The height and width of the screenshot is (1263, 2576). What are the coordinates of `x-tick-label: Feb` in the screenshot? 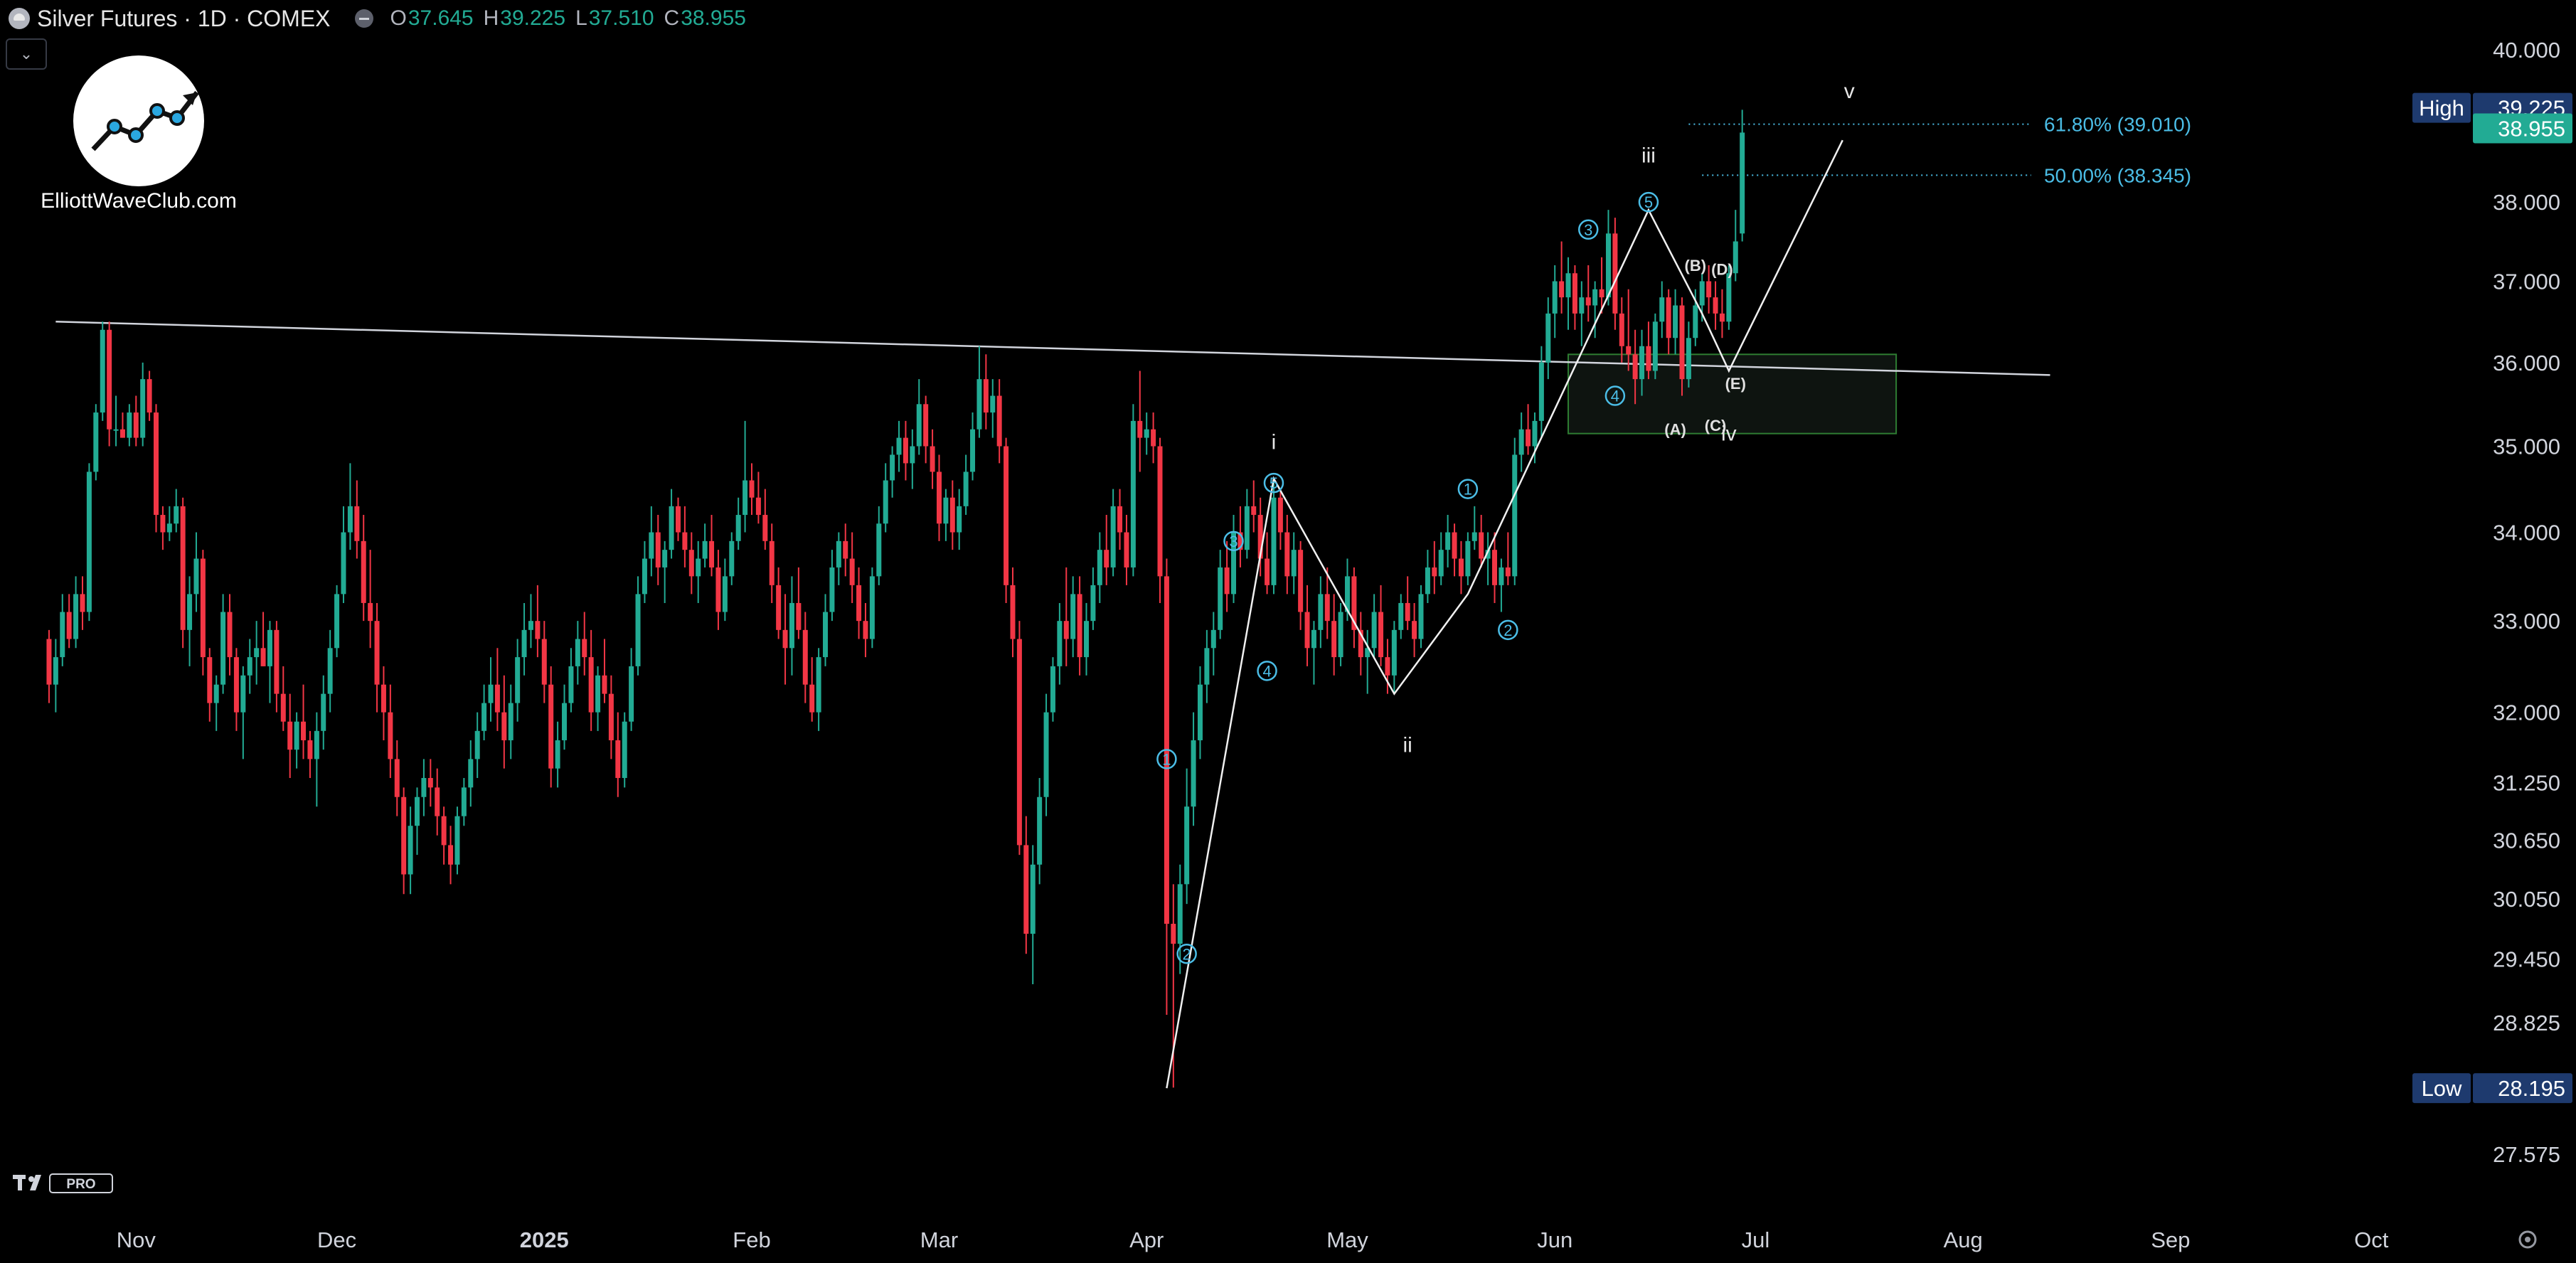 It's located at (751, 1239).